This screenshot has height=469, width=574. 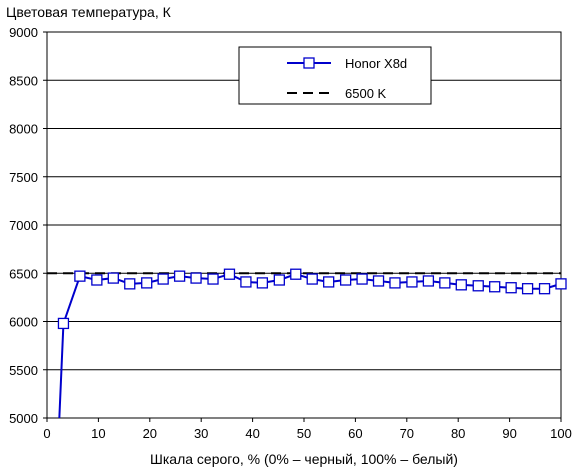 I want to click on y-tick-label: 8500, so click(x=23, y=80).